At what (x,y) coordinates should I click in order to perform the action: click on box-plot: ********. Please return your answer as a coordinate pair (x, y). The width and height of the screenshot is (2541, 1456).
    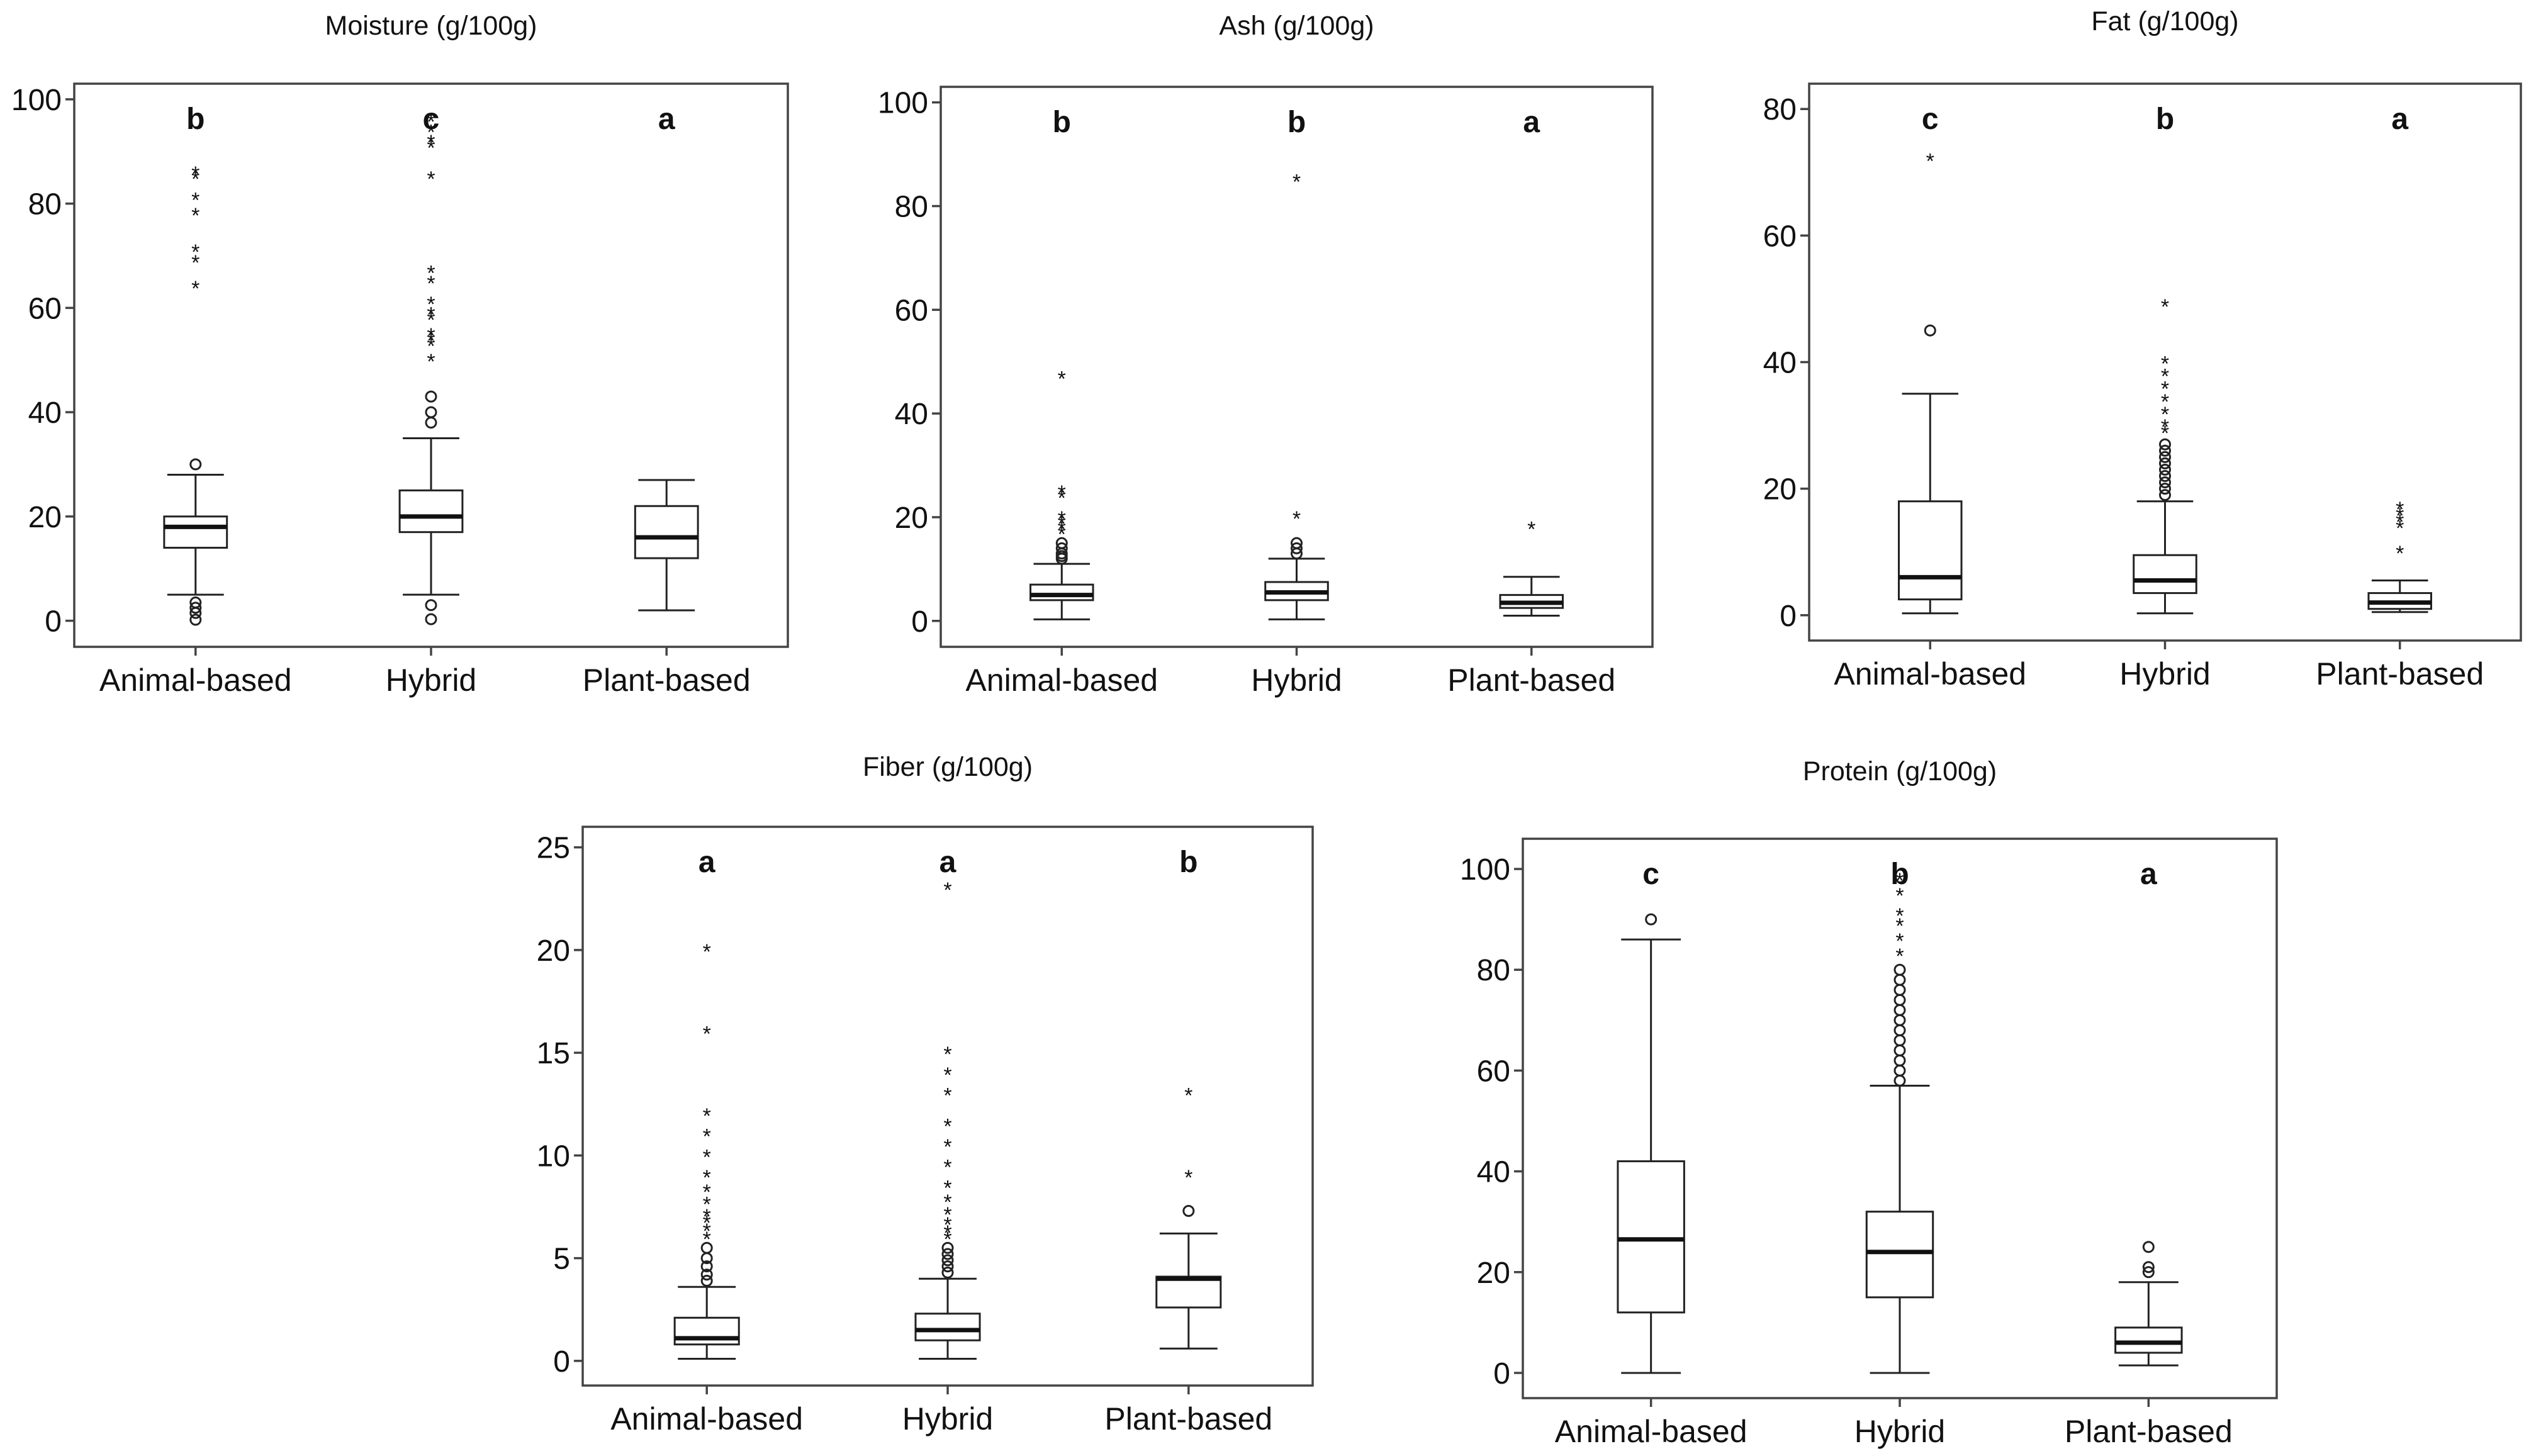
    Looking at the image, I should click on (2165, 455).